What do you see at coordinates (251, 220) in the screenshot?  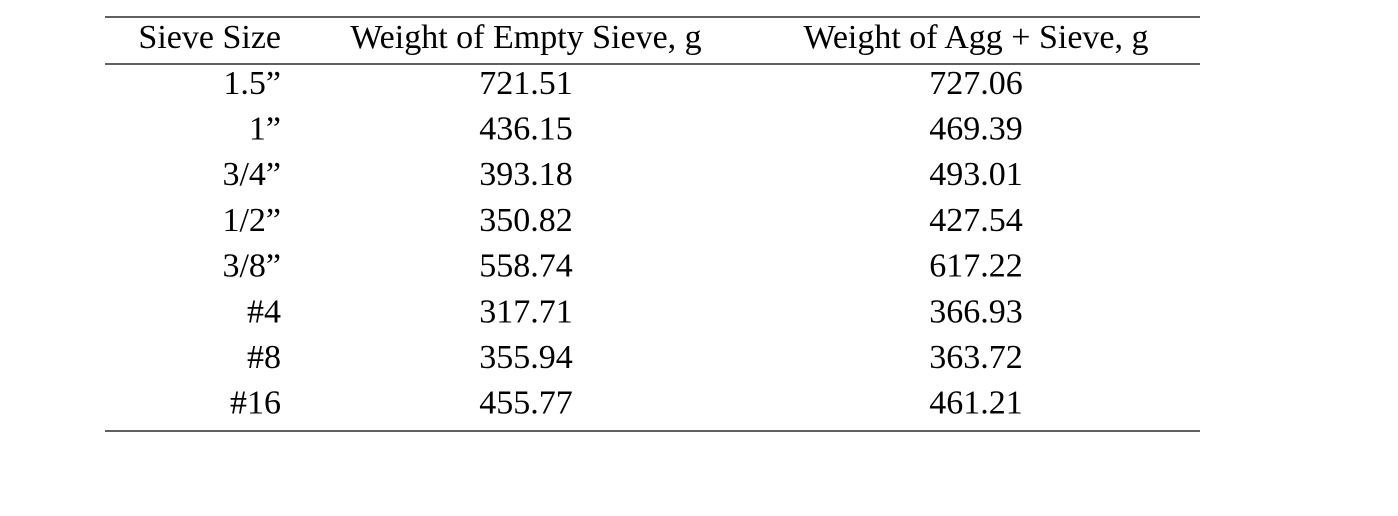 I see `table-cell: 1/2”` at bounding box center [251, 220].